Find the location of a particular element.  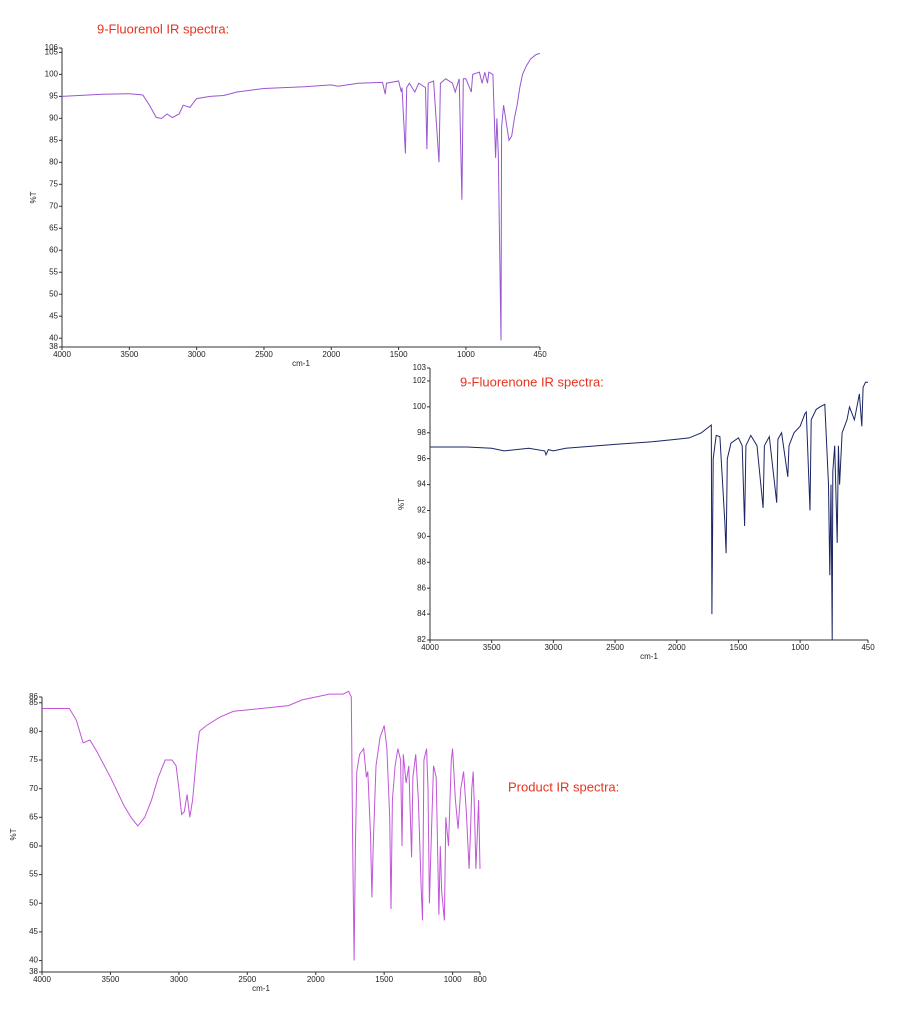

y-tick-label: 84 is located at coordinates (421, 613).